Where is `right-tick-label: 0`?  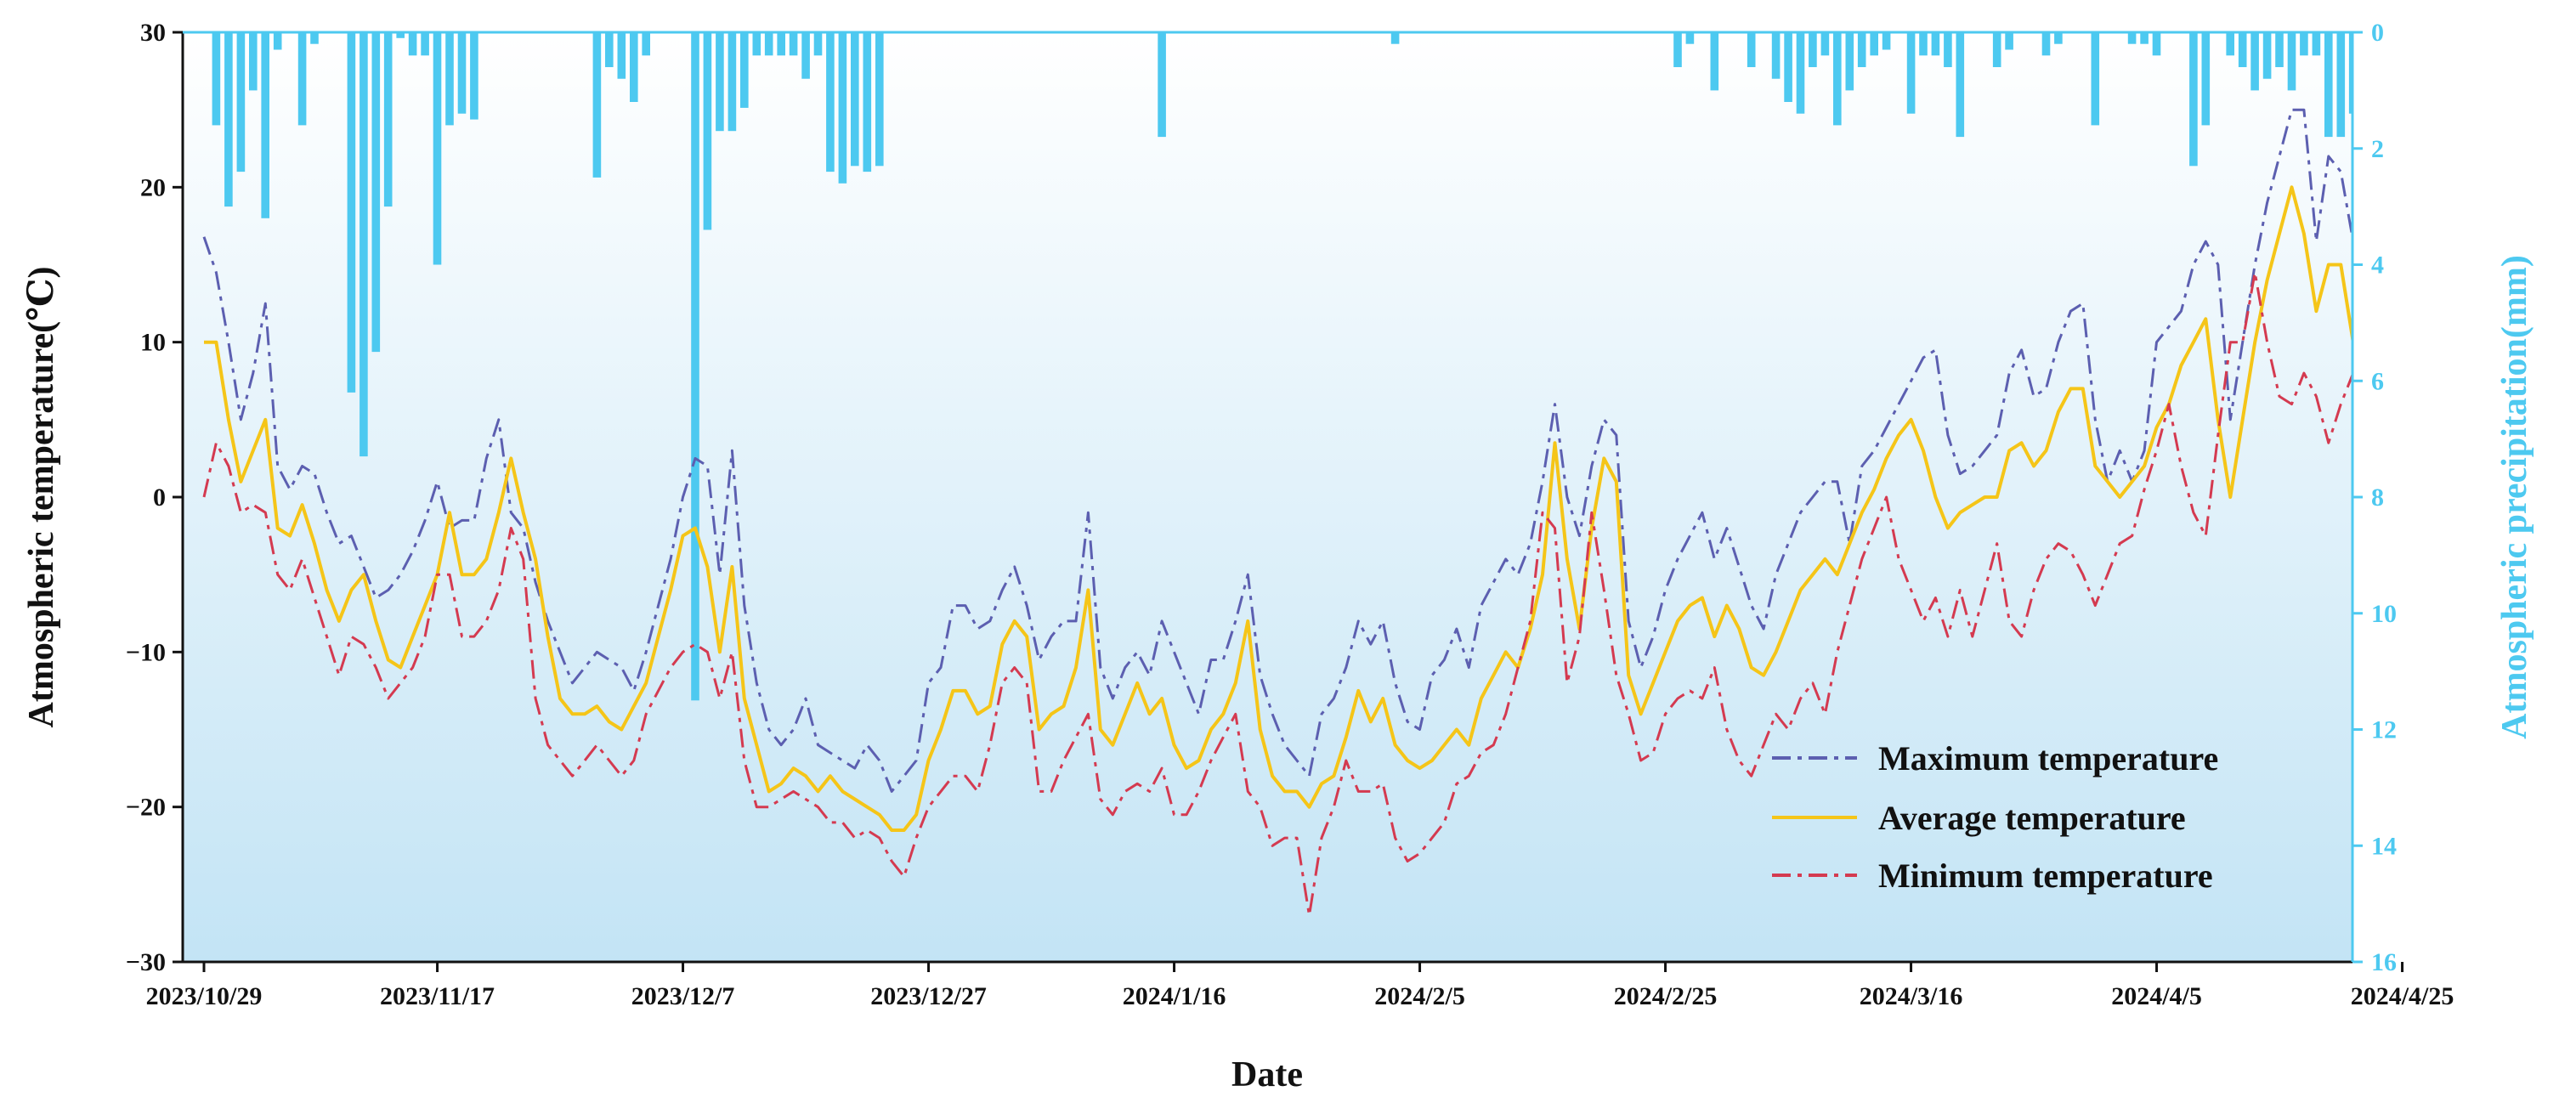 right-tick-label: 0 is located at coordinates (2377, 33).